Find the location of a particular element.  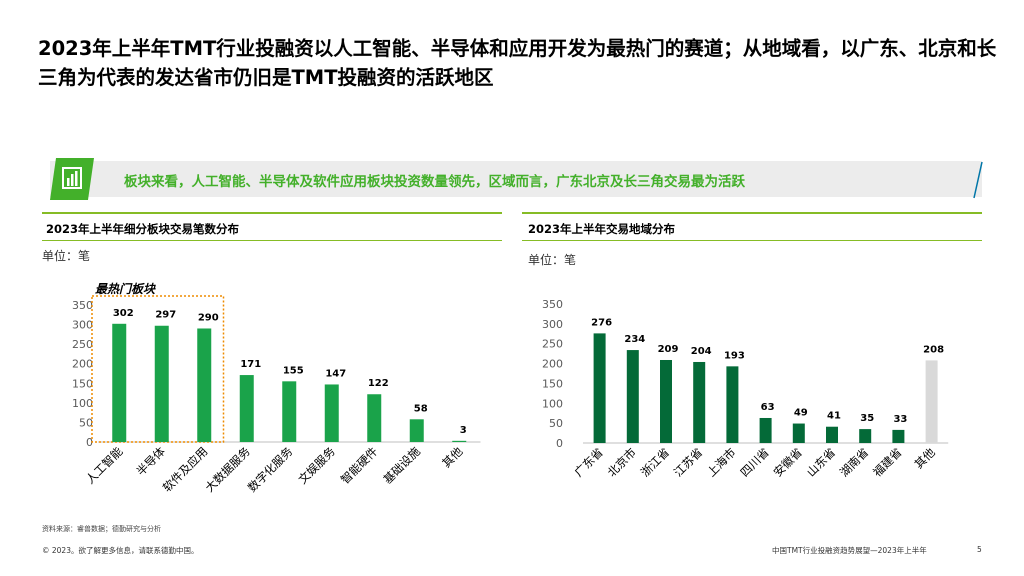

hot-sector-label: 最热门板块 is located at coordinates (125, 289).